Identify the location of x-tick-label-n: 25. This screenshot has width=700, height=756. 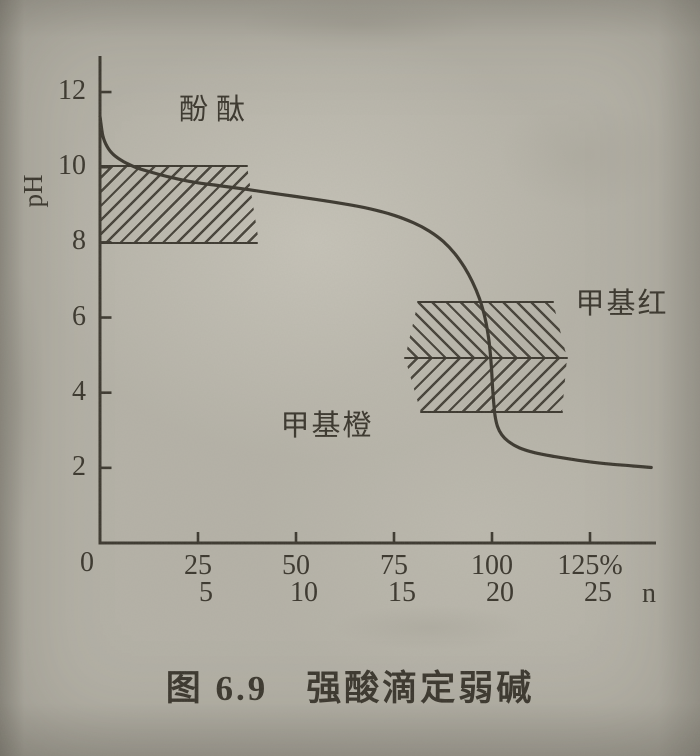
(598, 592).